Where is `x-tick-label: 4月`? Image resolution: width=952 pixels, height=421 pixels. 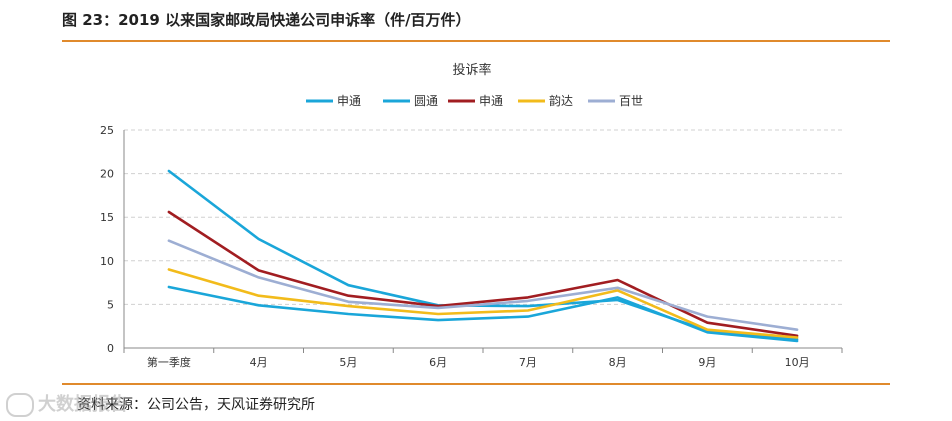
x-tick-label: 4月 is located at coordinates (259, 362).